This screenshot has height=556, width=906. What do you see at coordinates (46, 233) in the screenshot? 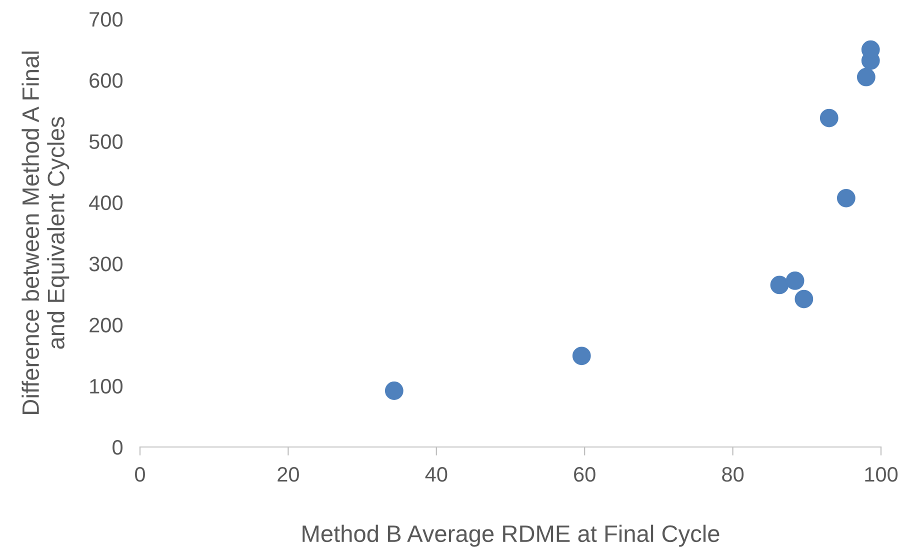
I see `y-axis-title: Difference between Method A Final and Equivalent Cycles` at bounding box center [46, 233].